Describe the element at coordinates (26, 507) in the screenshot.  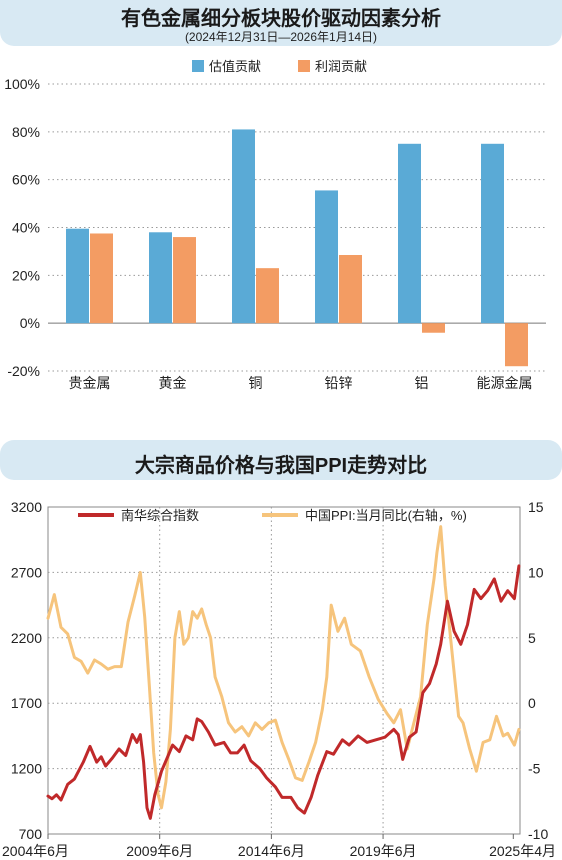
I see `y-left-tick-label: 3200` at that location.